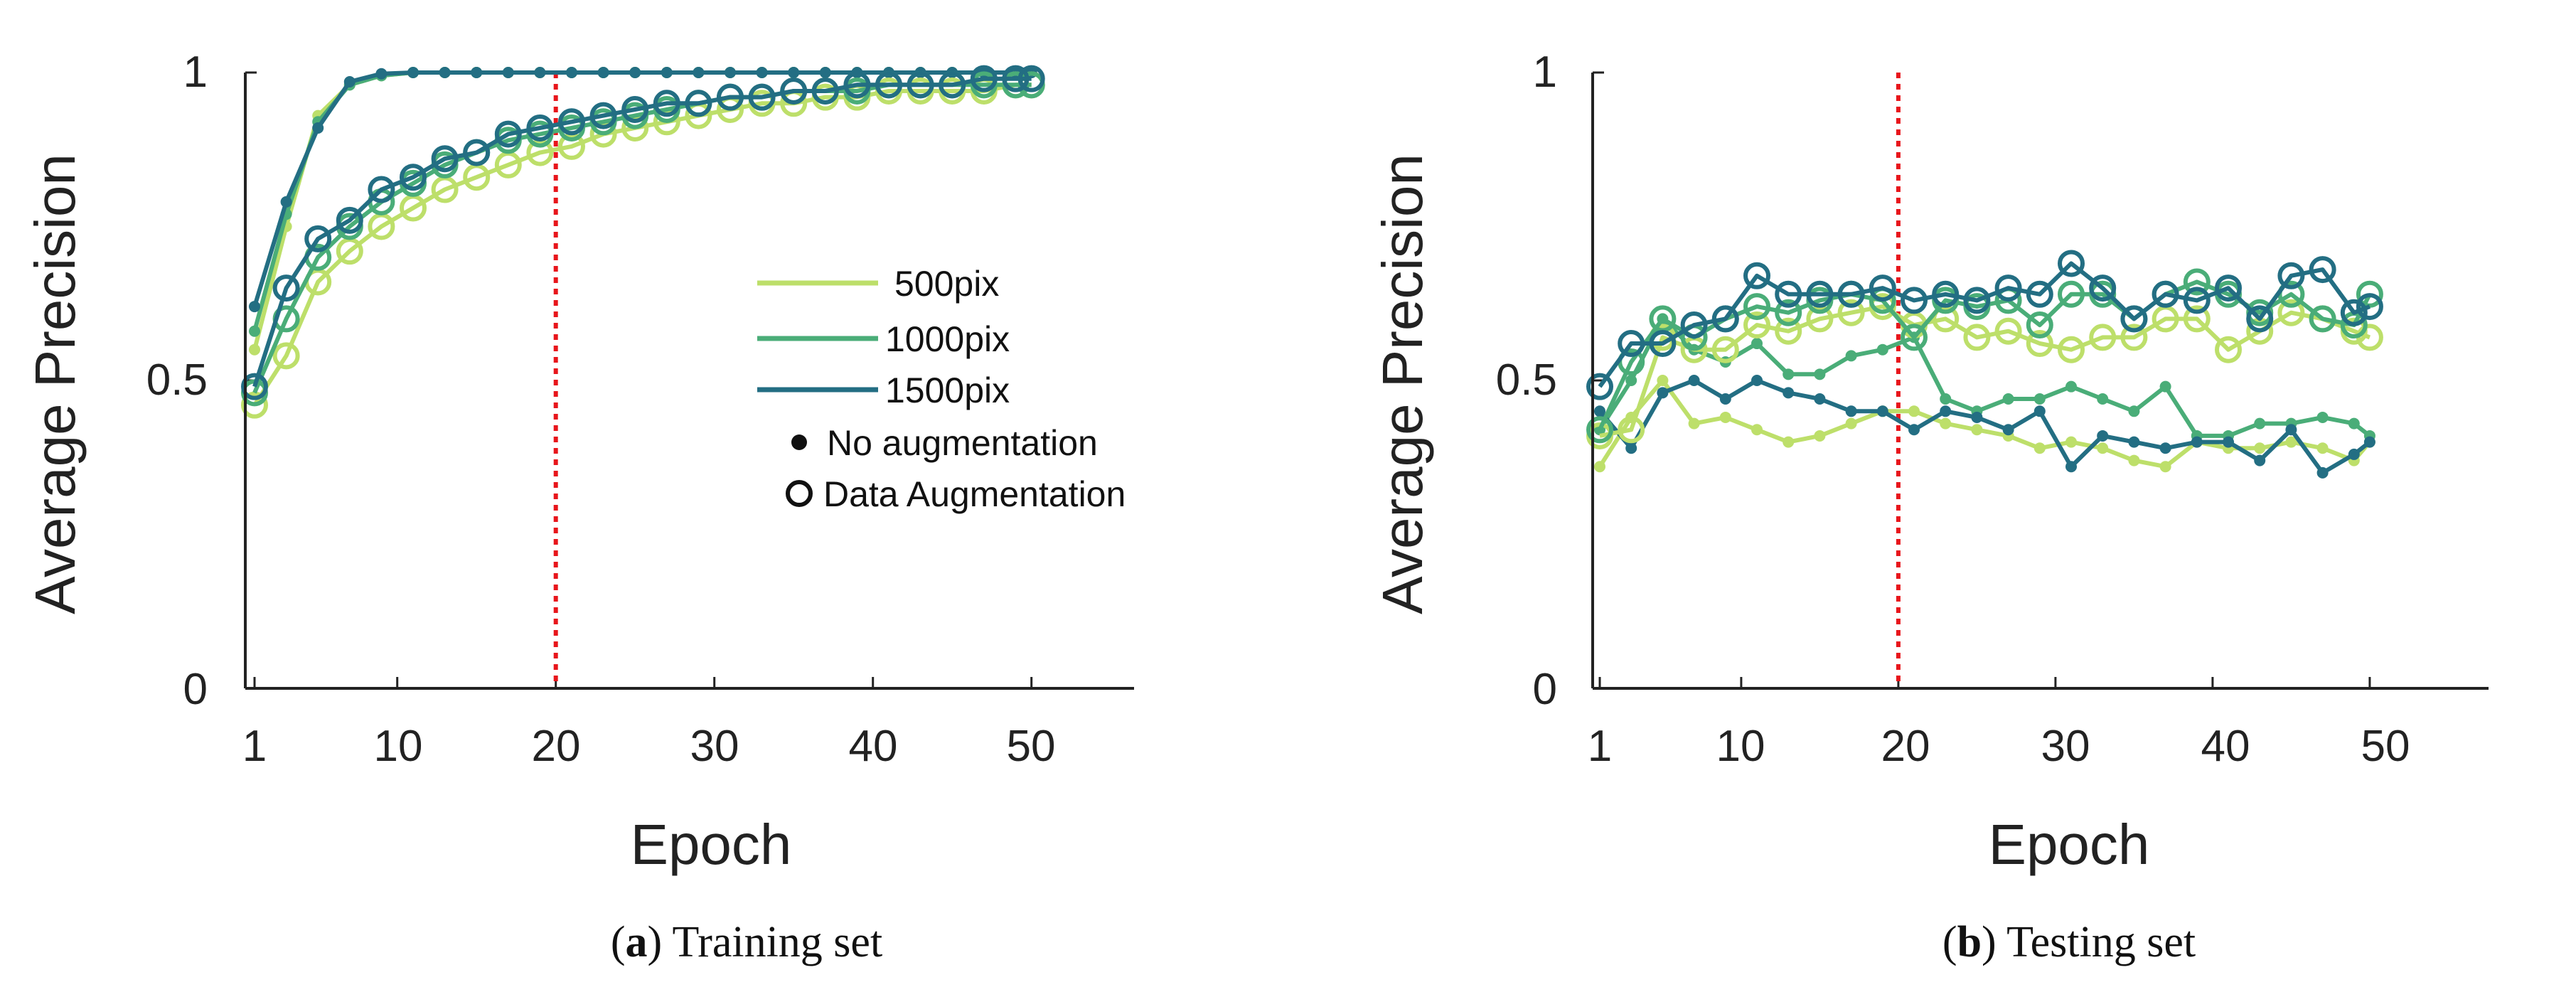 Image resolution: width=2576 pixels, height=987 pixels. I want to click on series-line-b-1500pix-none, so click(1985, 426).